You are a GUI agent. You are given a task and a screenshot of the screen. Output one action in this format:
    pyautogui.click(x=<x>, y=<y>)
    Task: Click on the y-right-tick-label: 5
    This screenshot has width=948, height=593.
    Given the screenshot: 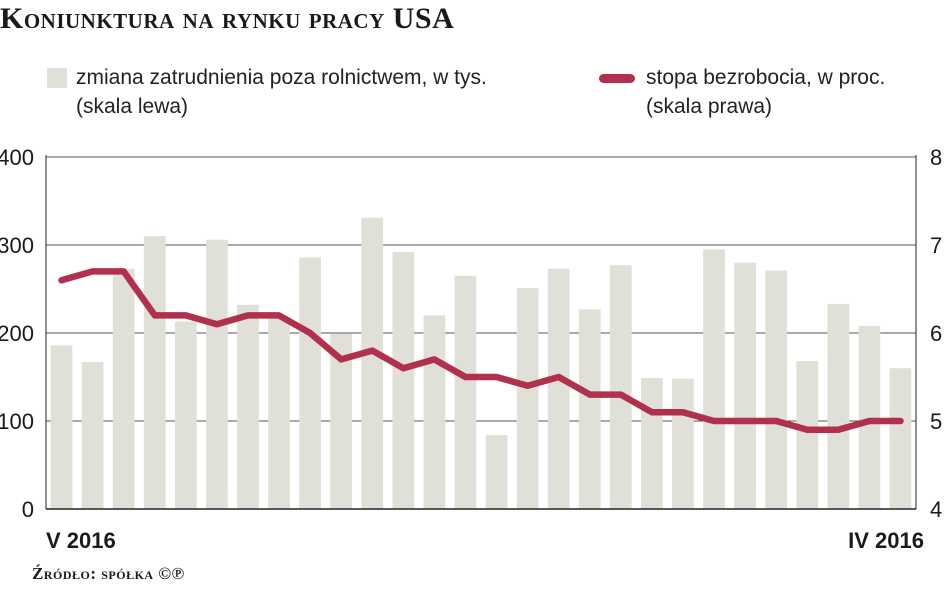 What is the action you would take?
    pyautogui.click(x=936, y=421)
    